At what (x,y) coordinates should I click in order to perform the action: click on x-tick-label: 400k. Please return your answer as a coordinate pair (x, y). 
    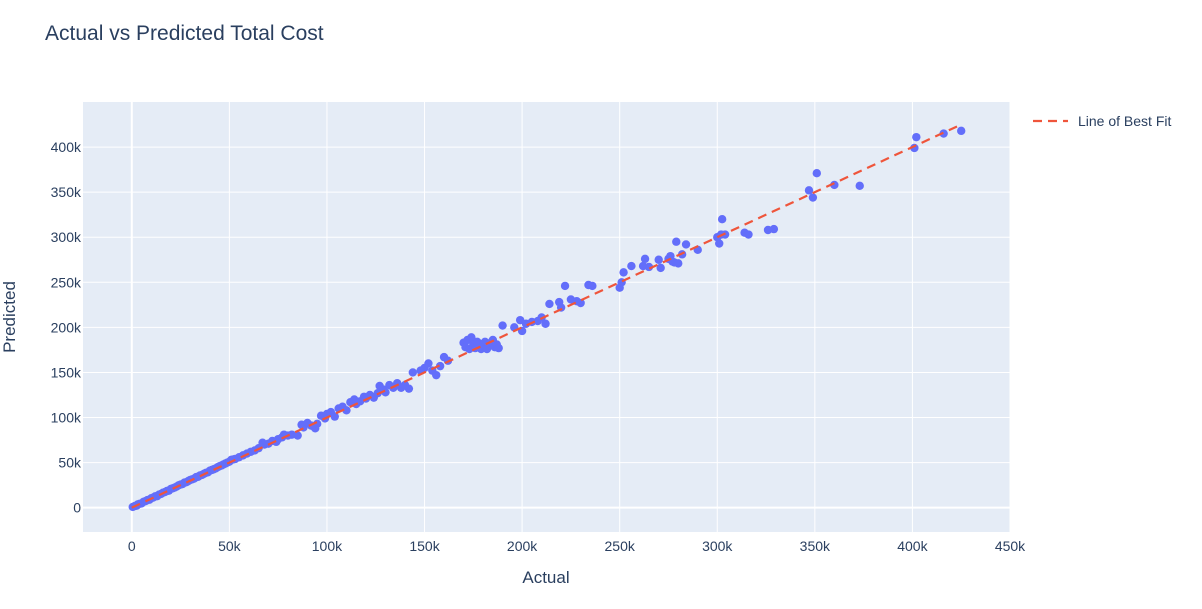
    Looking at the image, I should click on (912, 546).